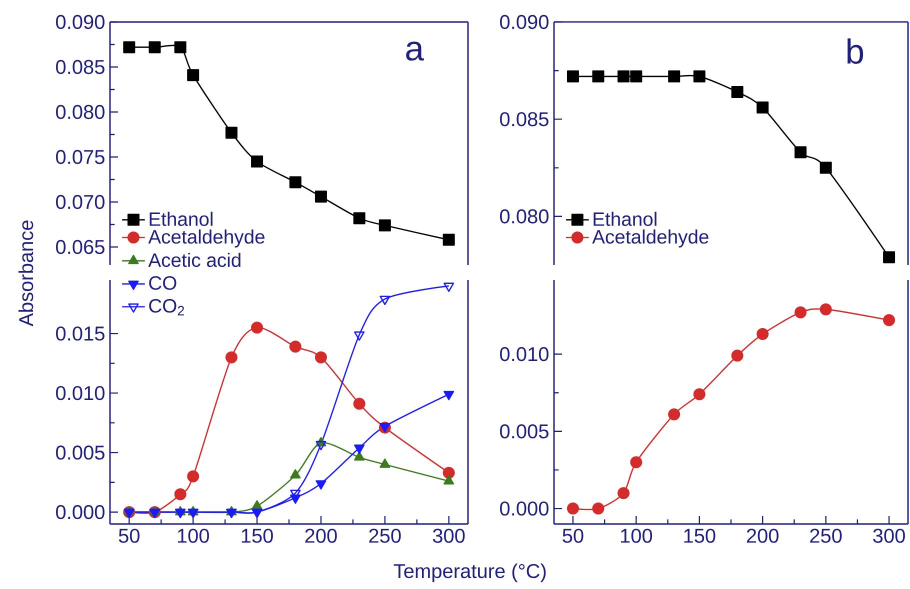 This screenshot has width=910, height=589. Describe the element at coordinates (162, 283) in the screenshot. I see `legend-label: CO` at that location.